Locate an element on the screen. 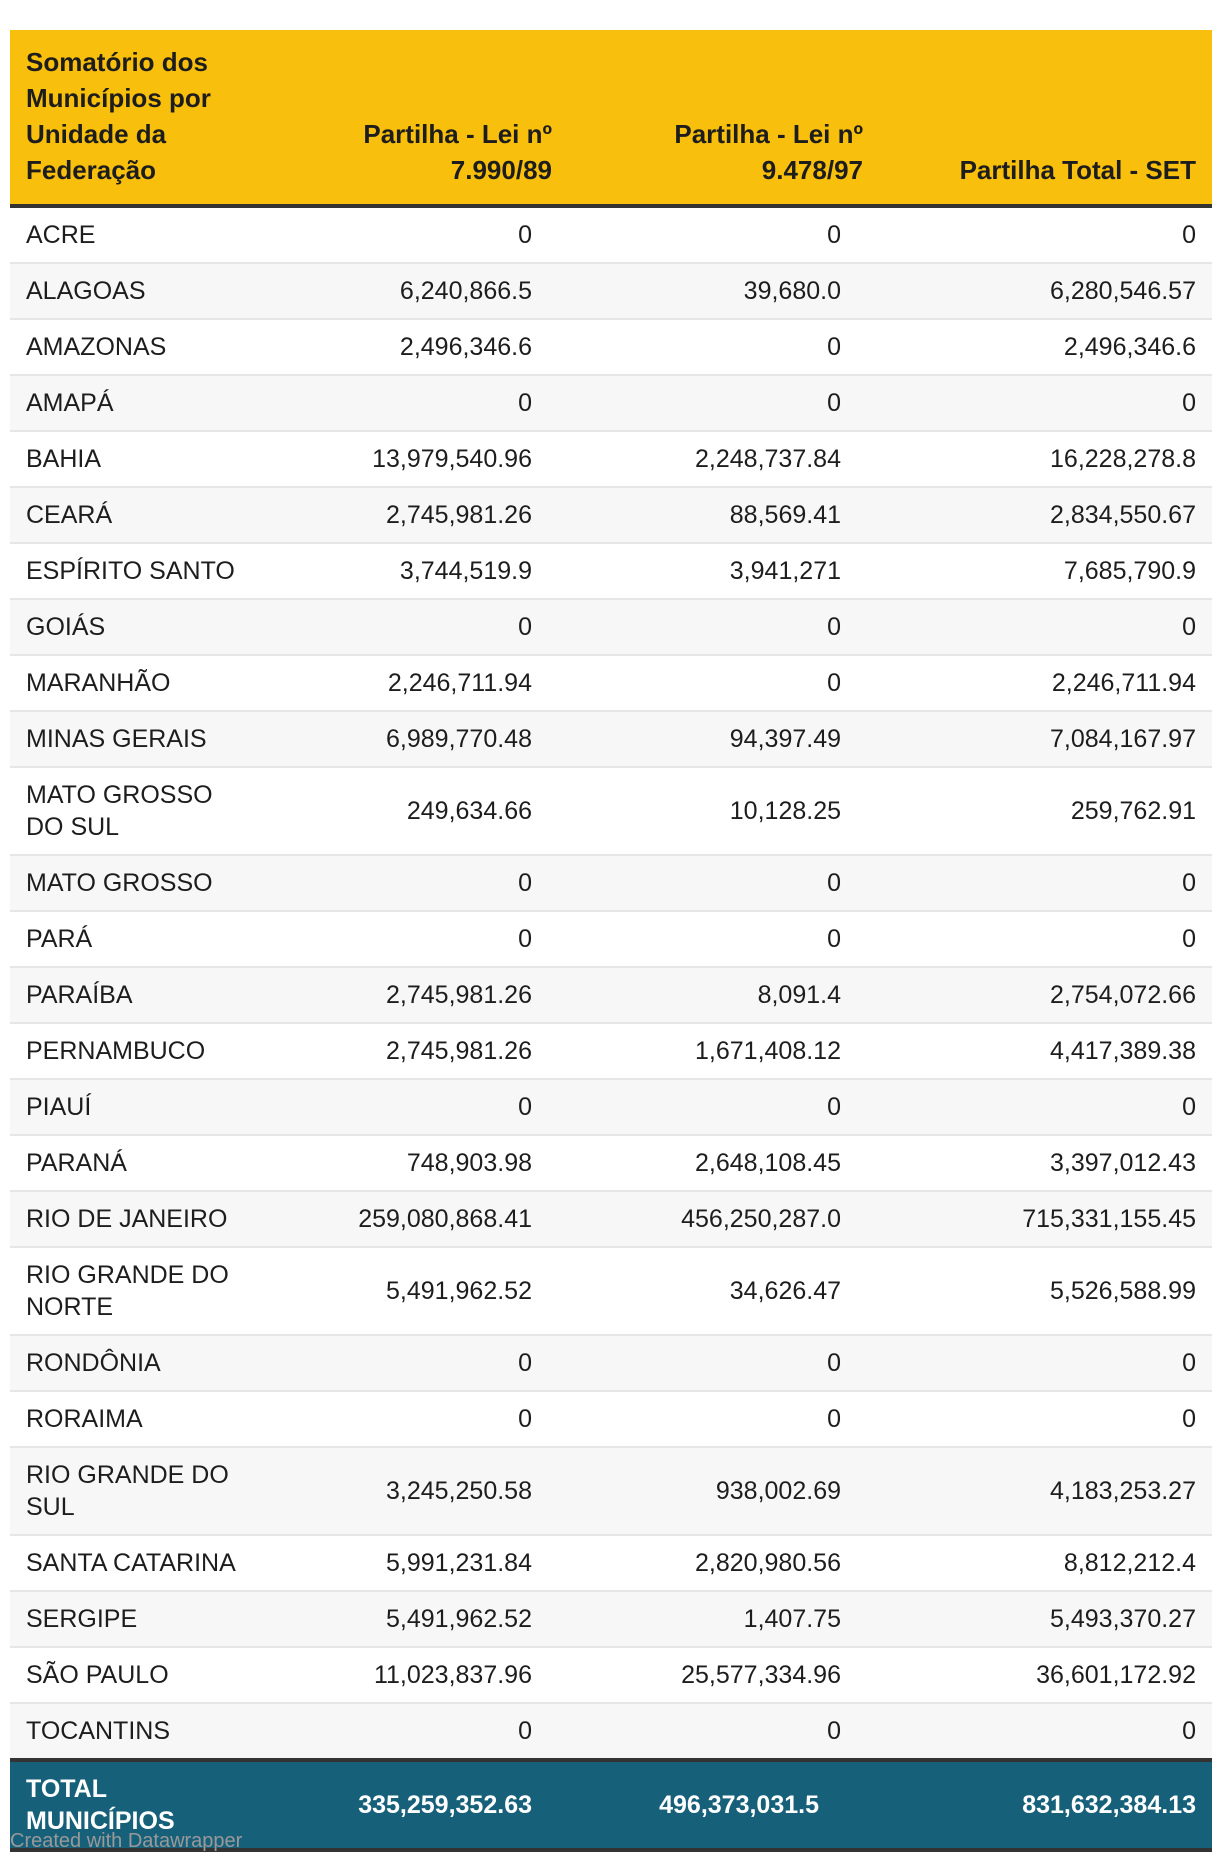 This screenshot has width=1220, height=1876. cell-lei-7990: 2,246,711.94 is located at coordinates (414, 683).